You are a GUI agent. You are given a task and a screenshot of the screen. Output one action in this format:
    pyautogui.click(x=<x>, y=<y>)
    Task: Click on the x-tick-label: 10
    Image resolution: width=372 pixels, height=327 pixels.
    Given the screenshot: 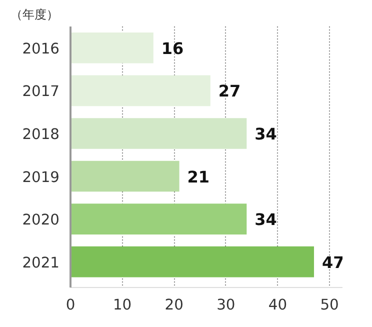 What is the action you would take?
    pyautogui.click(x=122, y=305)
    